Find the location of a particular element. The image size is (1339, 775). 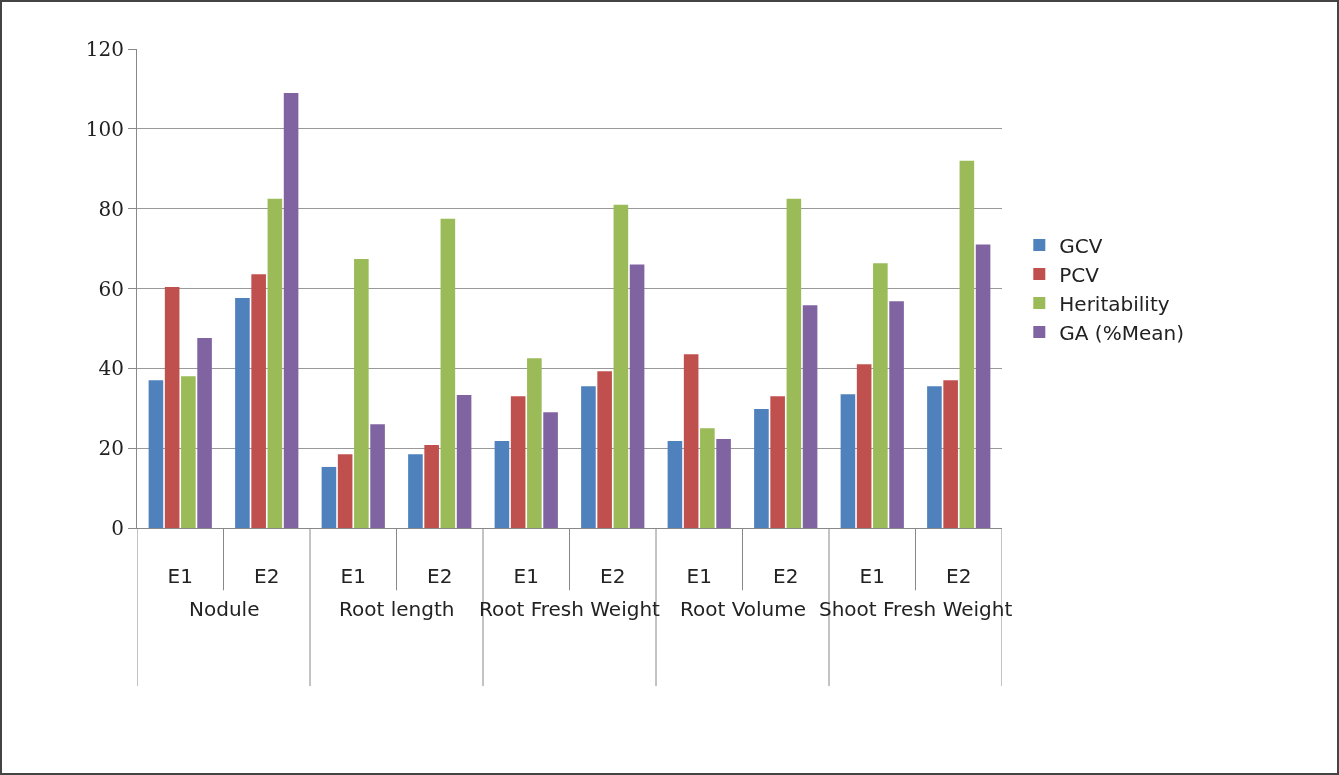

text: Root Volume is located at coordinates (743, 609).